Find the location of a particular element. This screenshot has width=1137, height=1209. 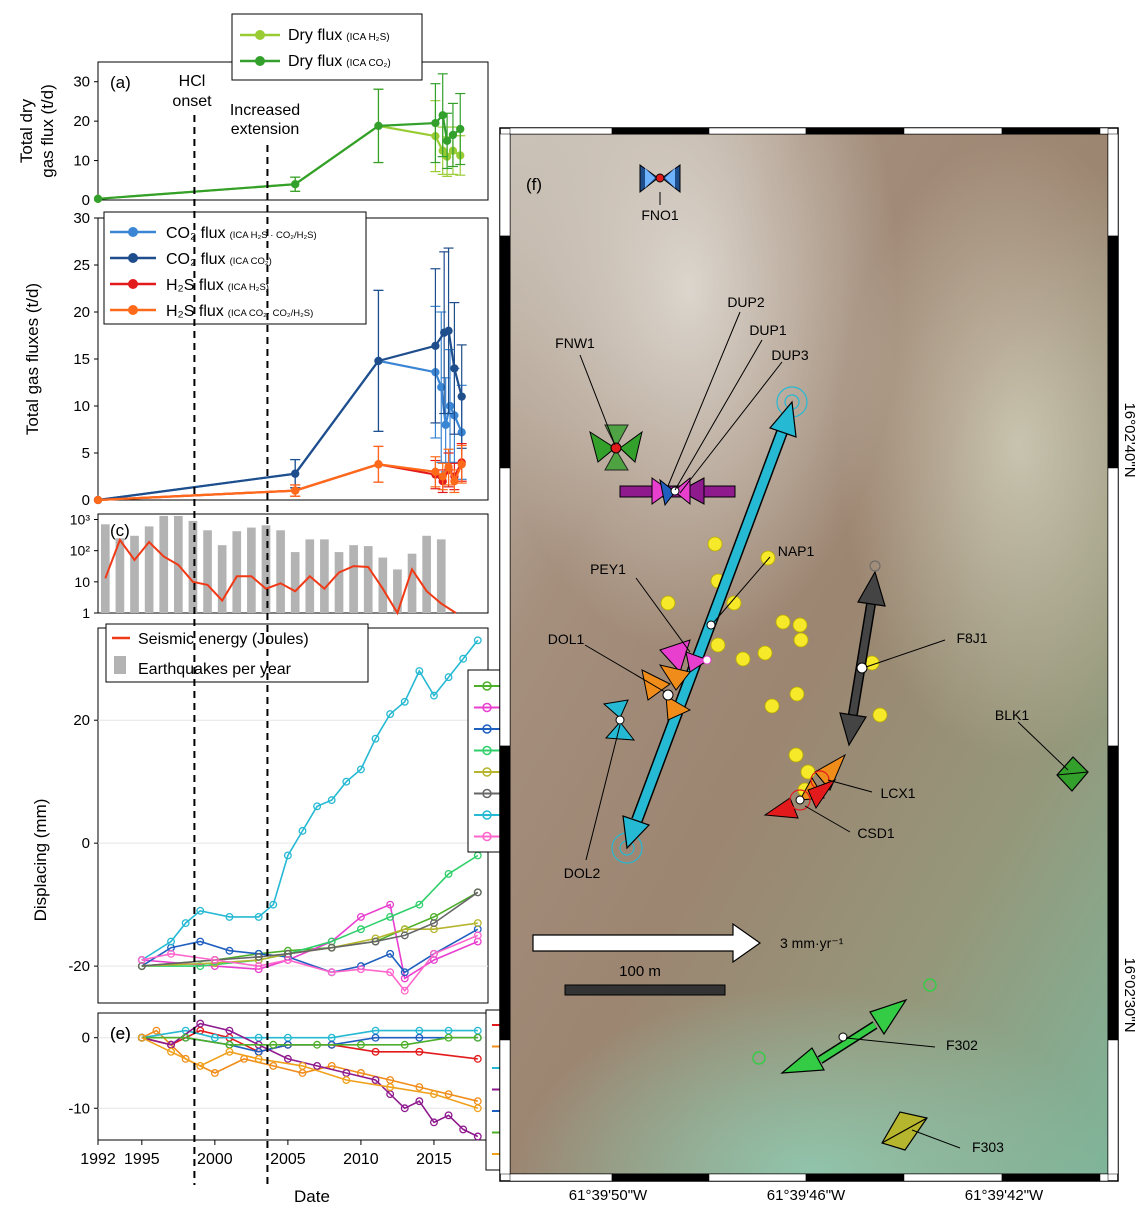

label-f8j1: F8J1 is located at coordinates (971, 638).